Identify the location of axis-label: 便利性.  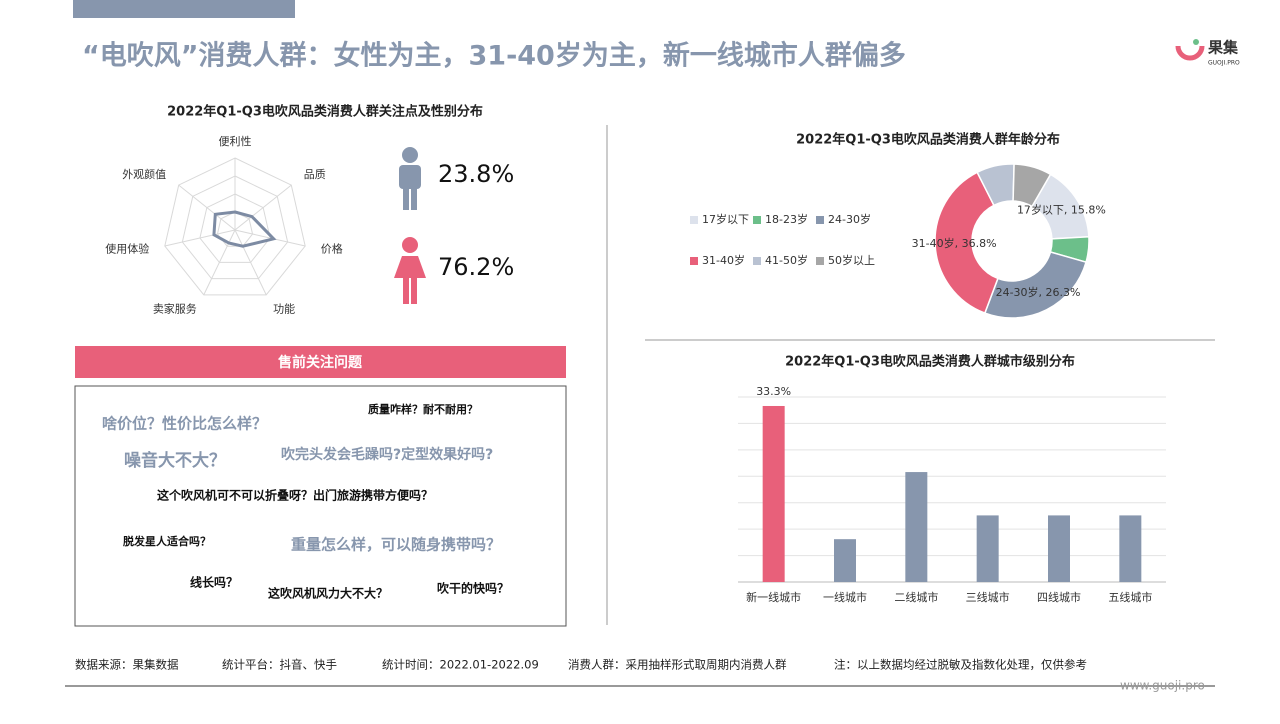
(235, 141).